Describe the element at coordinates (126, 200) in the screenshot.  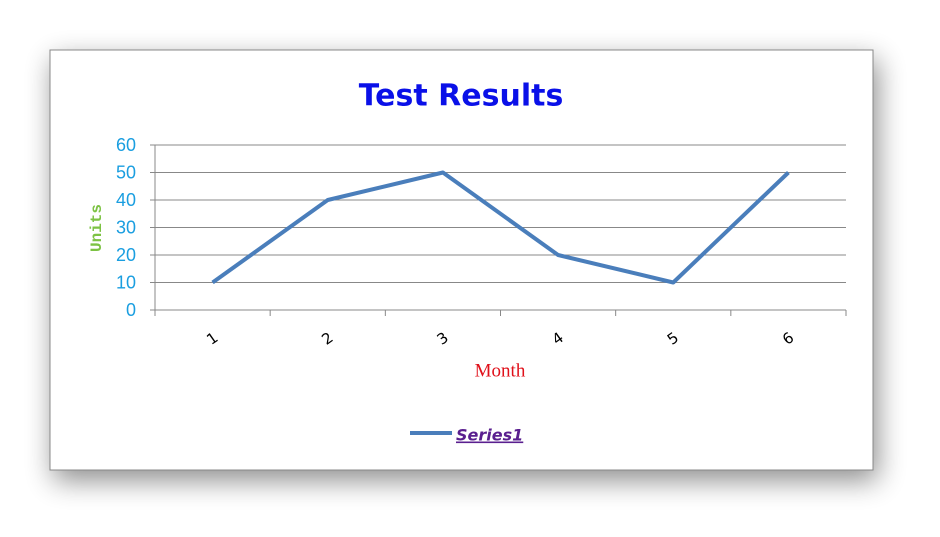
I see `y-tick-label: 40` at that location.